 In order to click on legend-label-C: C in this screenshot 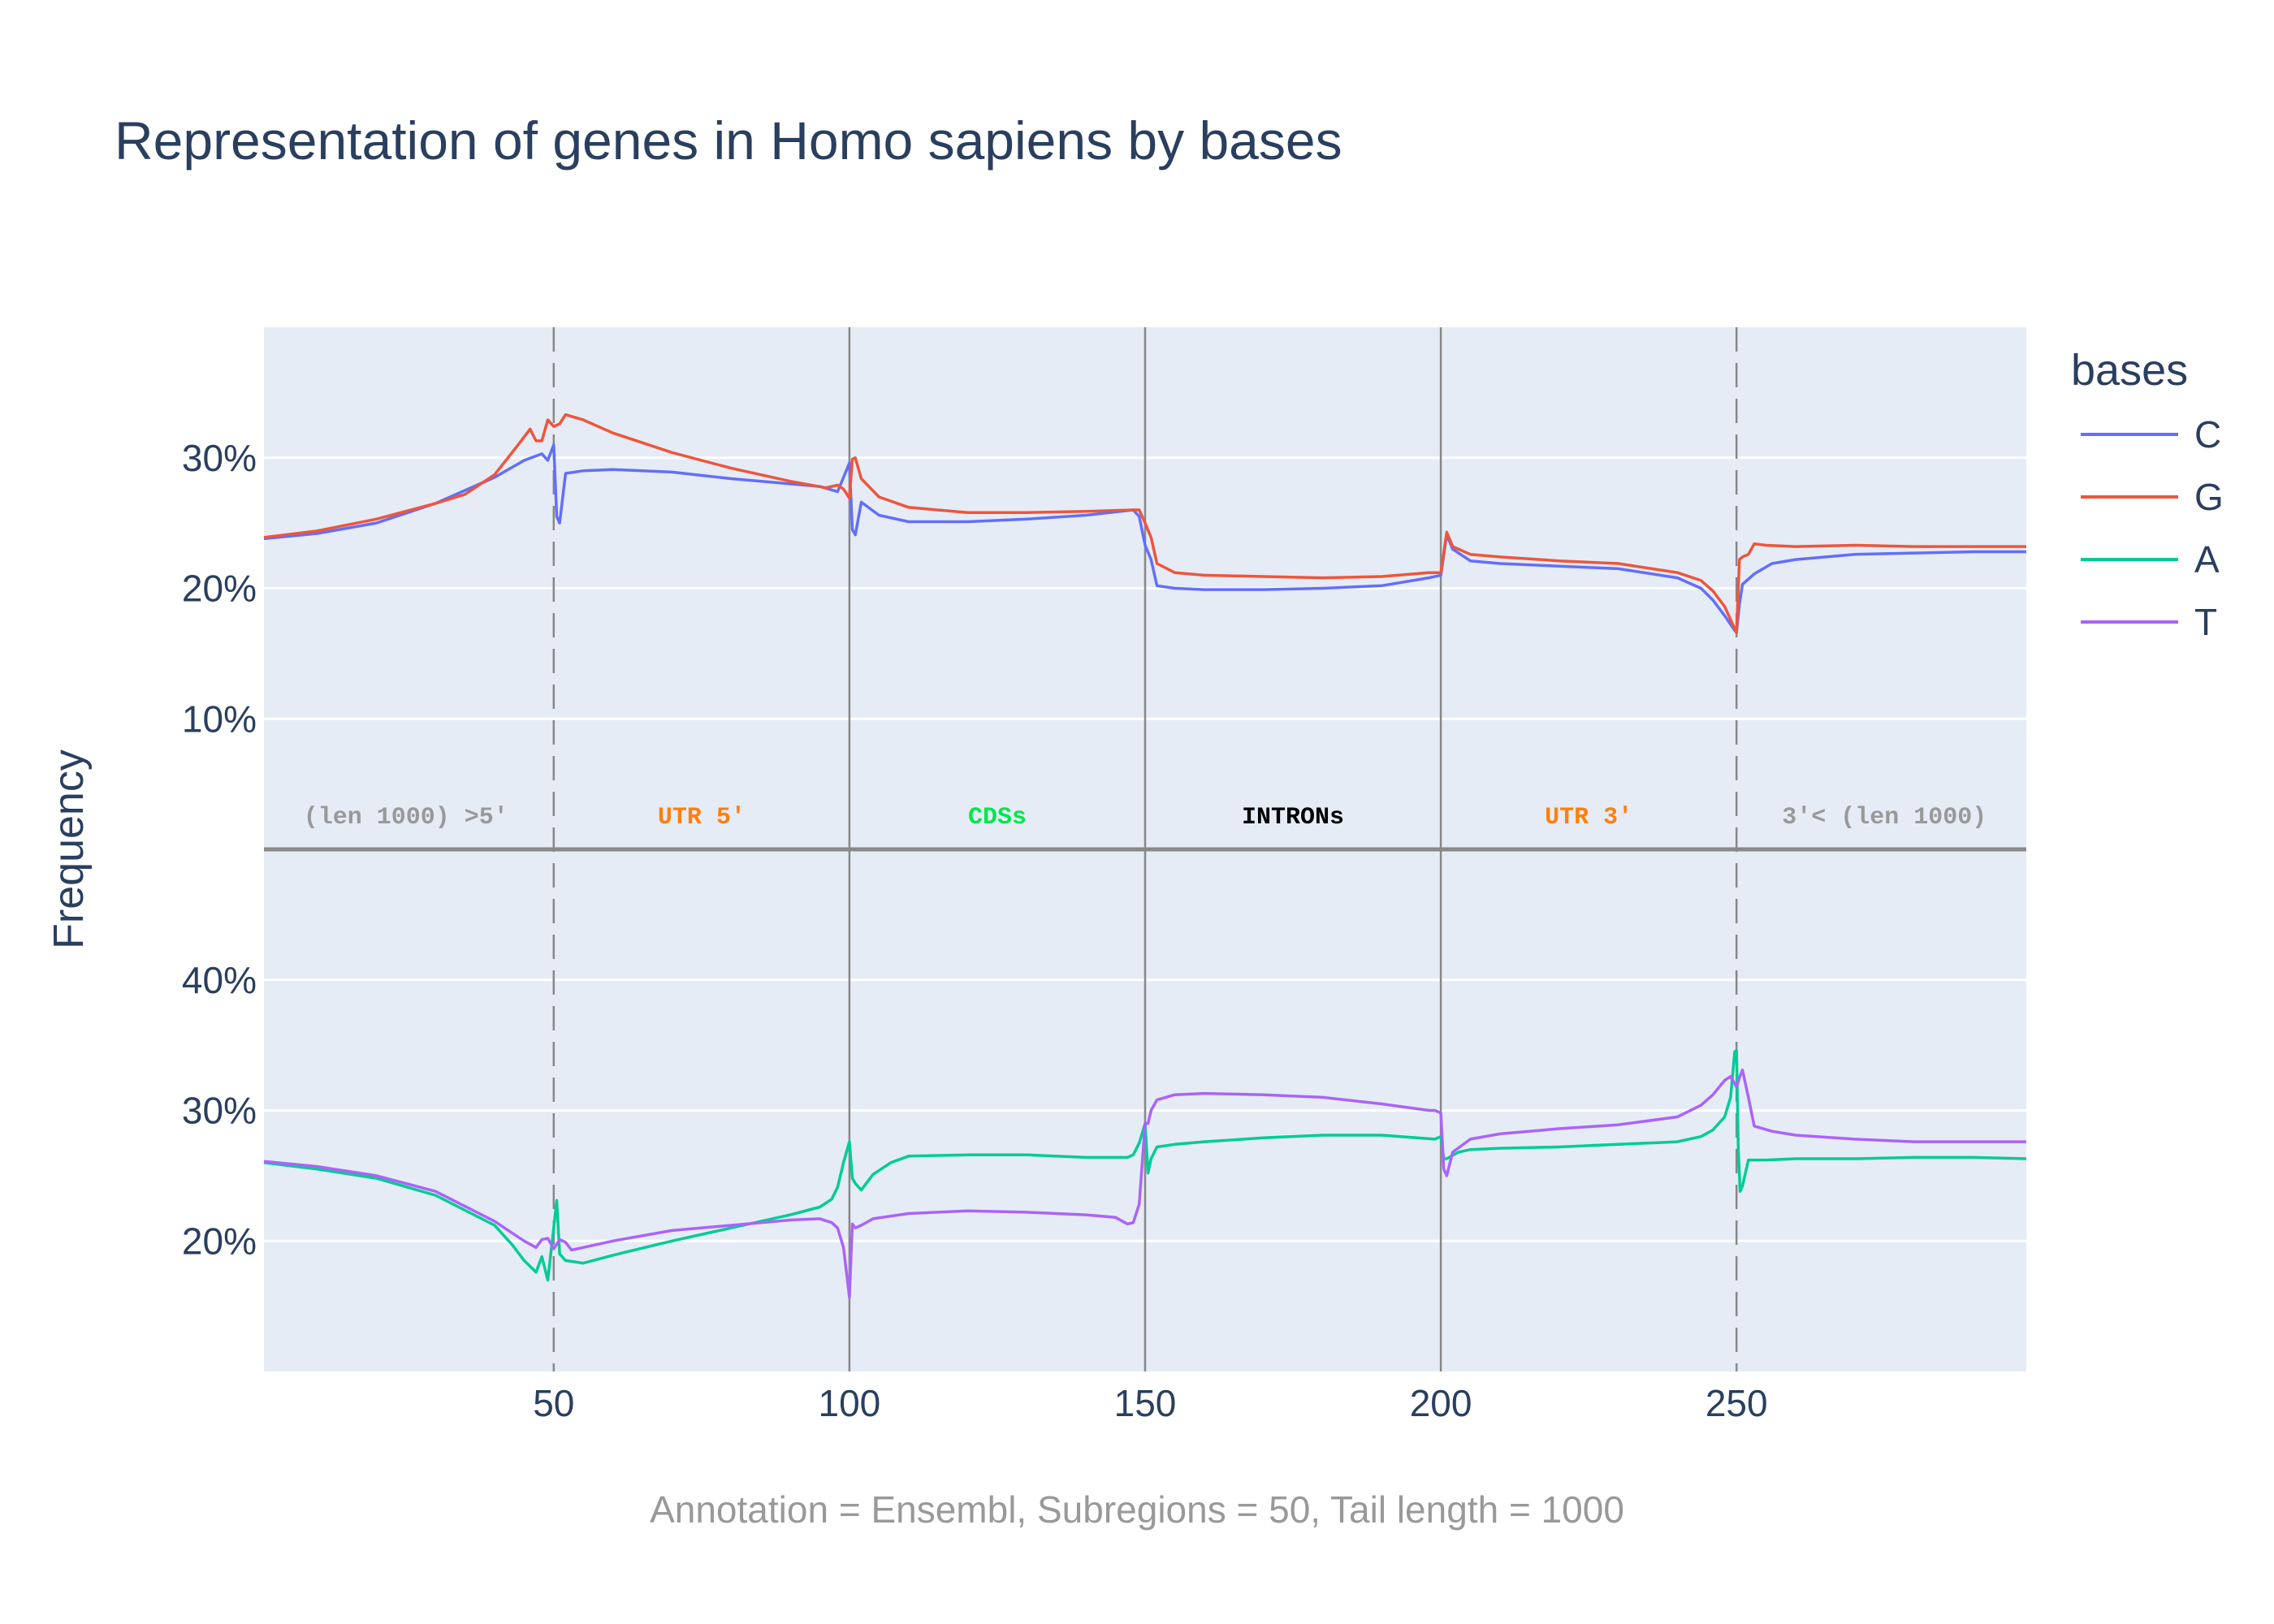, I will do `click(2207, 434)`.